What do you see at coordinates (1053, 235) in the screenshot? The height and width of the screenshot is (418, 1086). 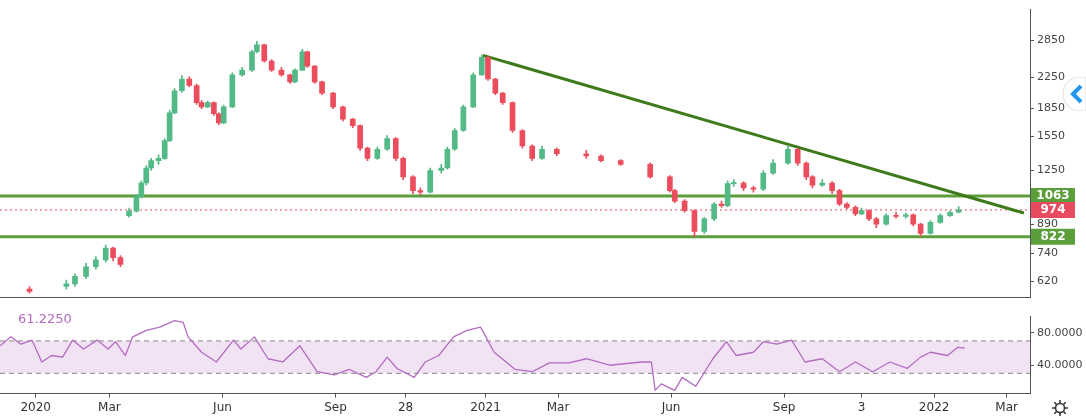 I see `ref-line-label: 822` at bounding box center [1053, 235].